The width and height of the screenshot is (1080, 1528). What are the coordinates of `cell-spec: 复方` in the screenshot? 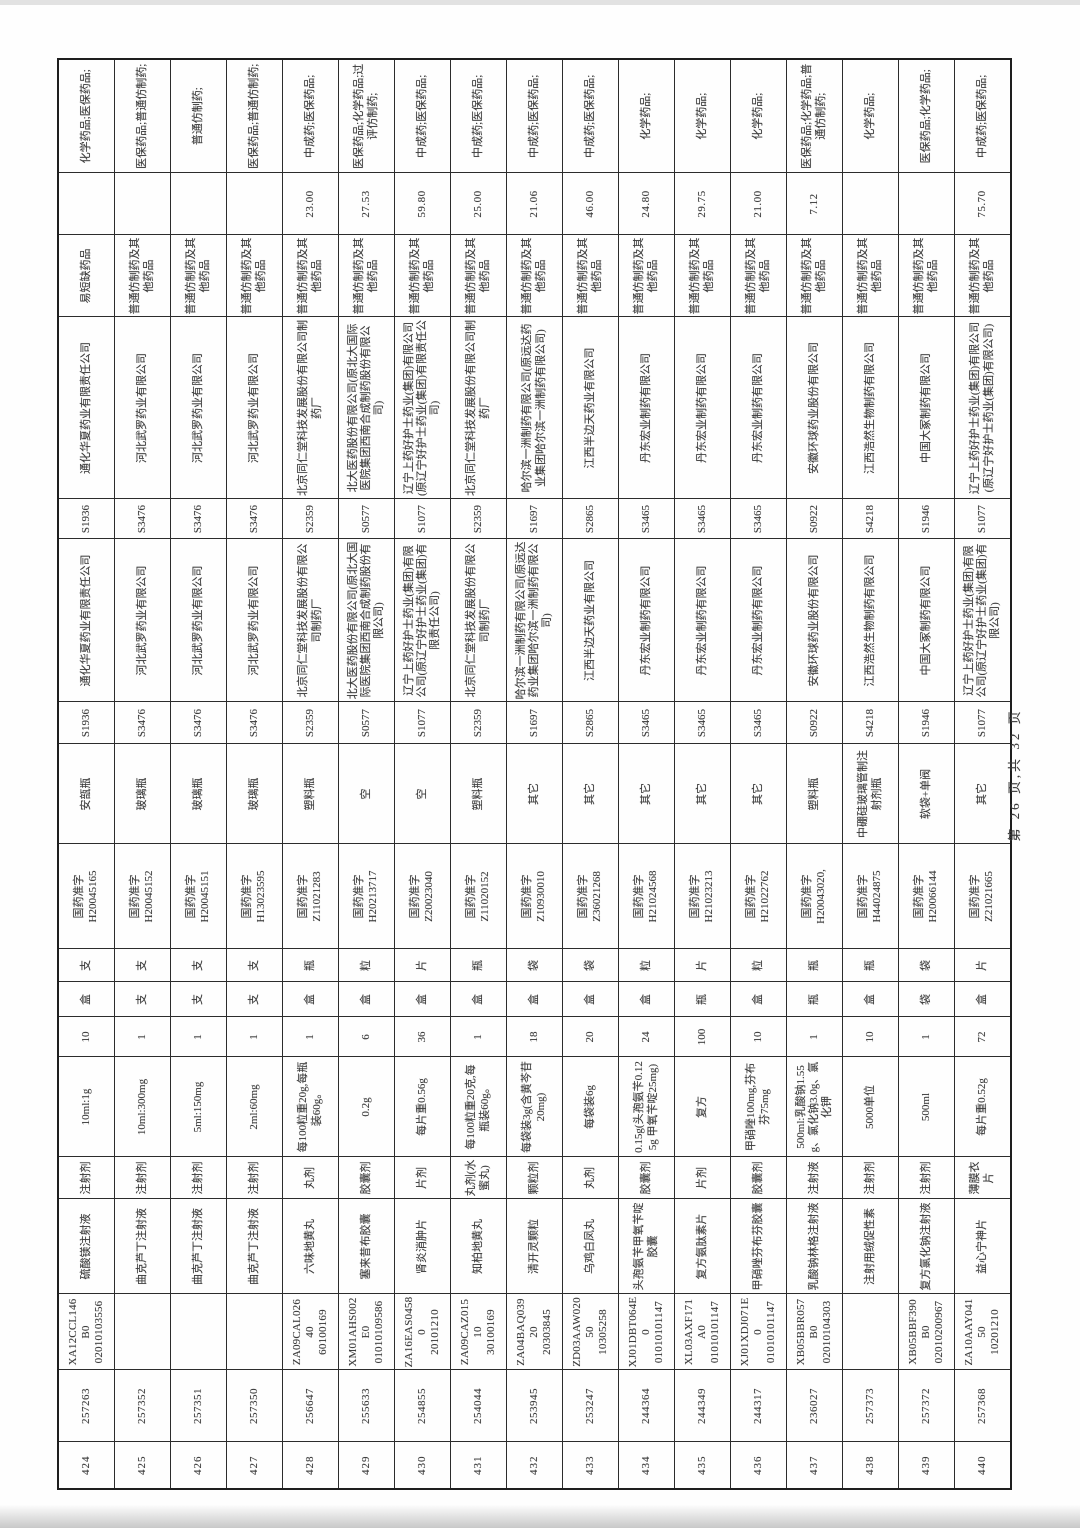 It's located at (702, 1107).